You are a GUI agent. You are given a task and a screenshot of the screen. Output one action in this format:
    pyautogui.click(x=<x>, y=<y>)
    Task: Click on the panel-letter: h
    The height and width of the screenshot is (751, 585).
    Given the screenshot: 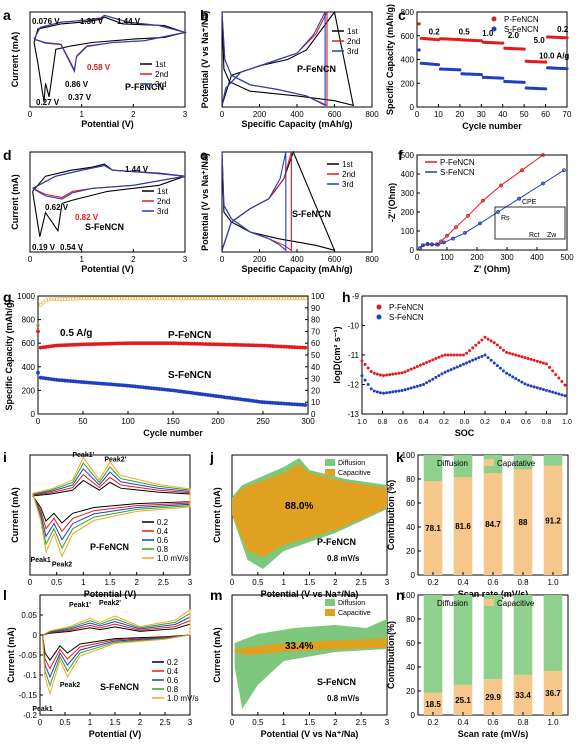 What is the action you would take?
    pyautogui.click(x=346, y=297)
    